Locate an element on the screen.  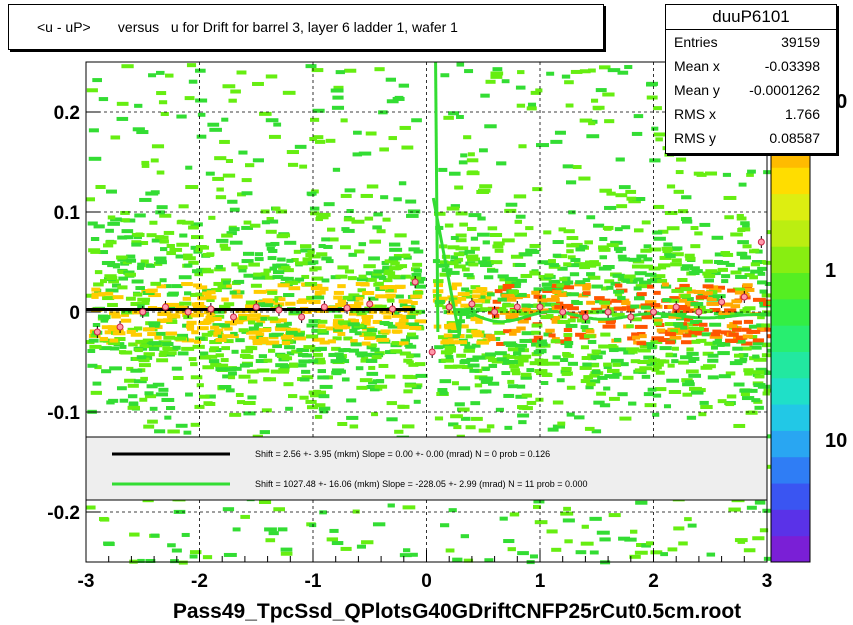
palette-tick-label: 1 is located at coordinates (830, 271).